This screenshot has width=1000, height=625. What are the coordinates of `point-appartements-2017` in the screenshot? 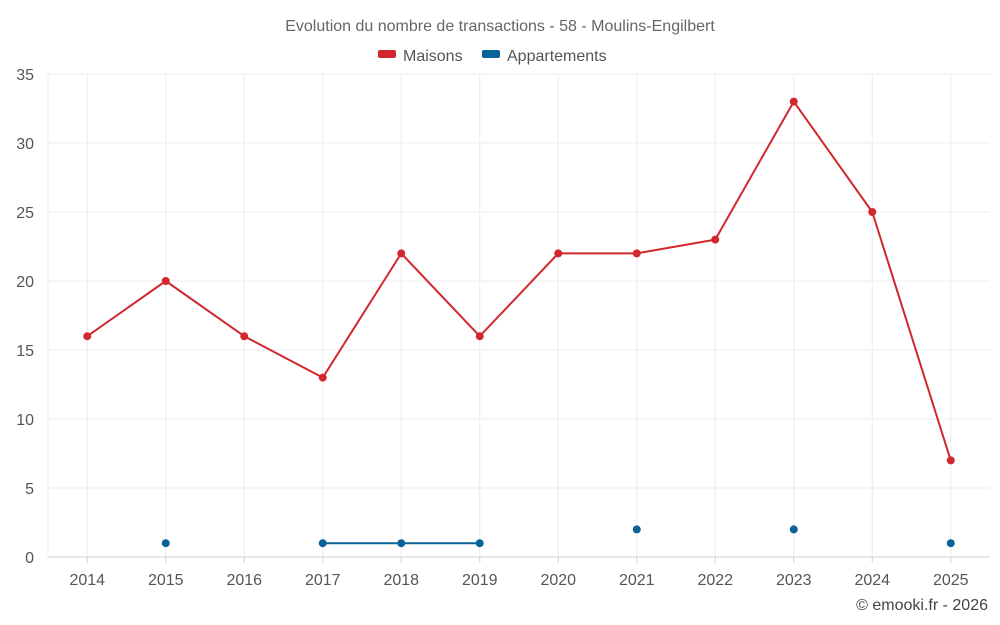 It's located at (322, 543).